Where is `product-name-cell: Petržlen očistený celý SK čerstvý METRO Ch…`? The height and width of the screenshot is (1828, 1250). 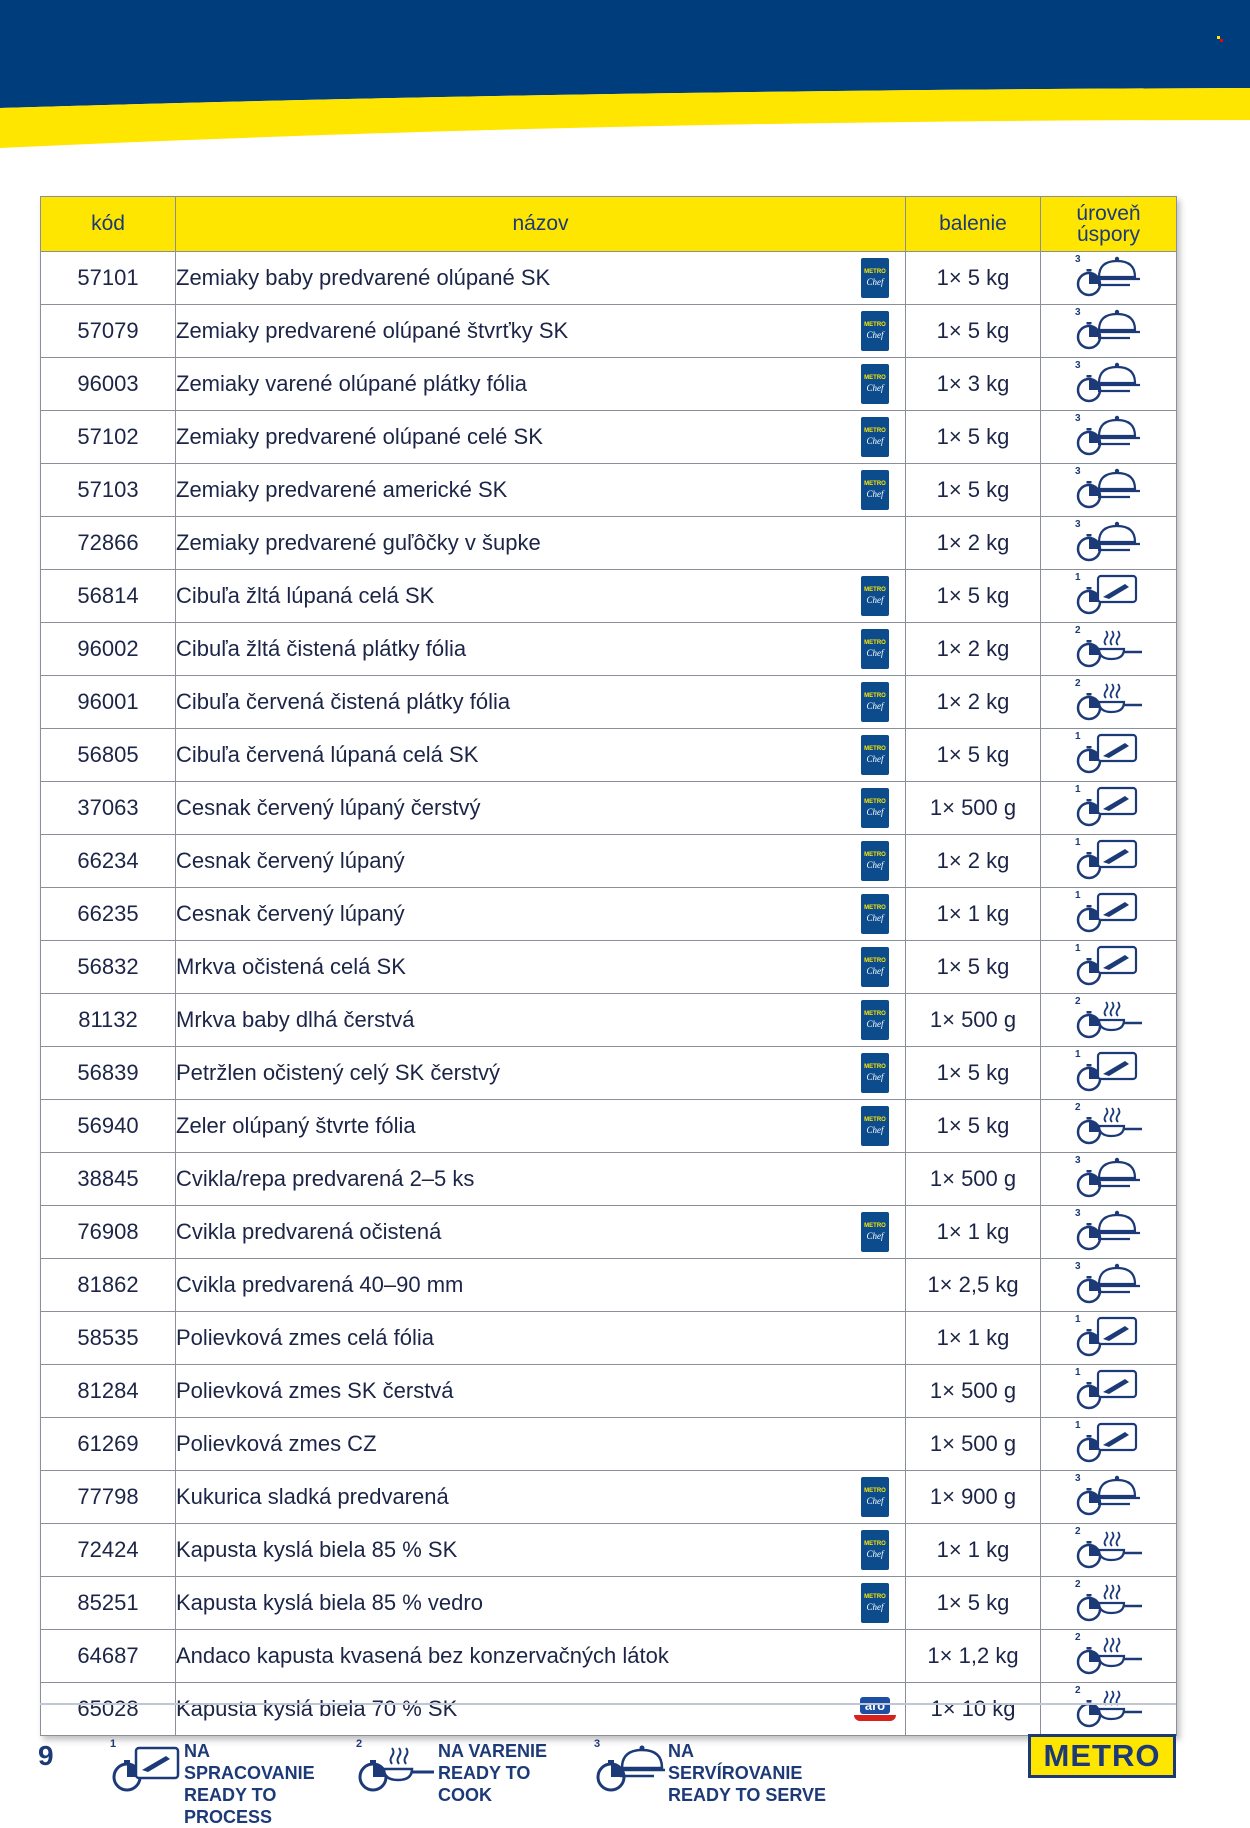
product-name-cell: Petržlen očistený celý SK čerstvý METRO Ch… is located at coordinates (540, 1073).